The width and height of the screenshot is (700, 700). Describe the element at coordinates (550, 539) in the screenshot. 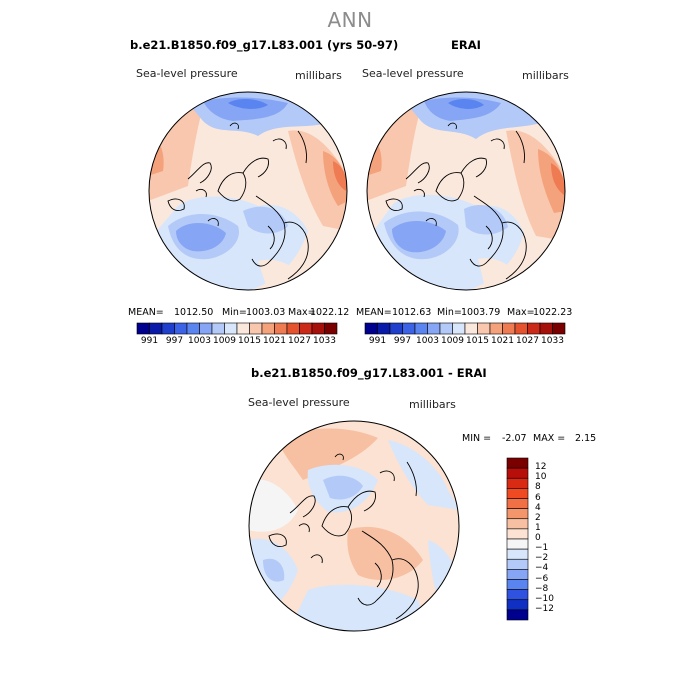

I see `diff-colorbar-ticks: 12 10 8 6 4 2 1 0 −1 −2 −4 −6 −8 −10 −12` at that location.